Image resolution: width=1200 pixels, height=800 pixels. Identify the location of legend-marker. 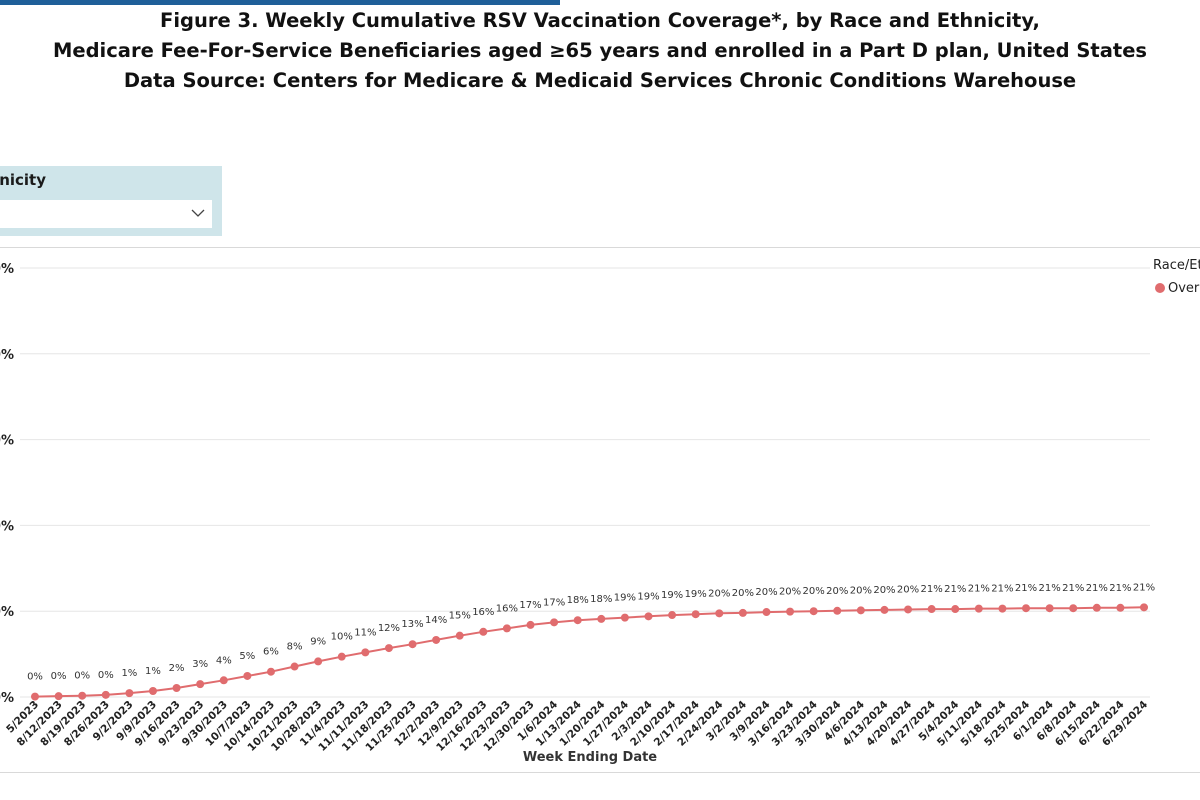
(1160, 288).